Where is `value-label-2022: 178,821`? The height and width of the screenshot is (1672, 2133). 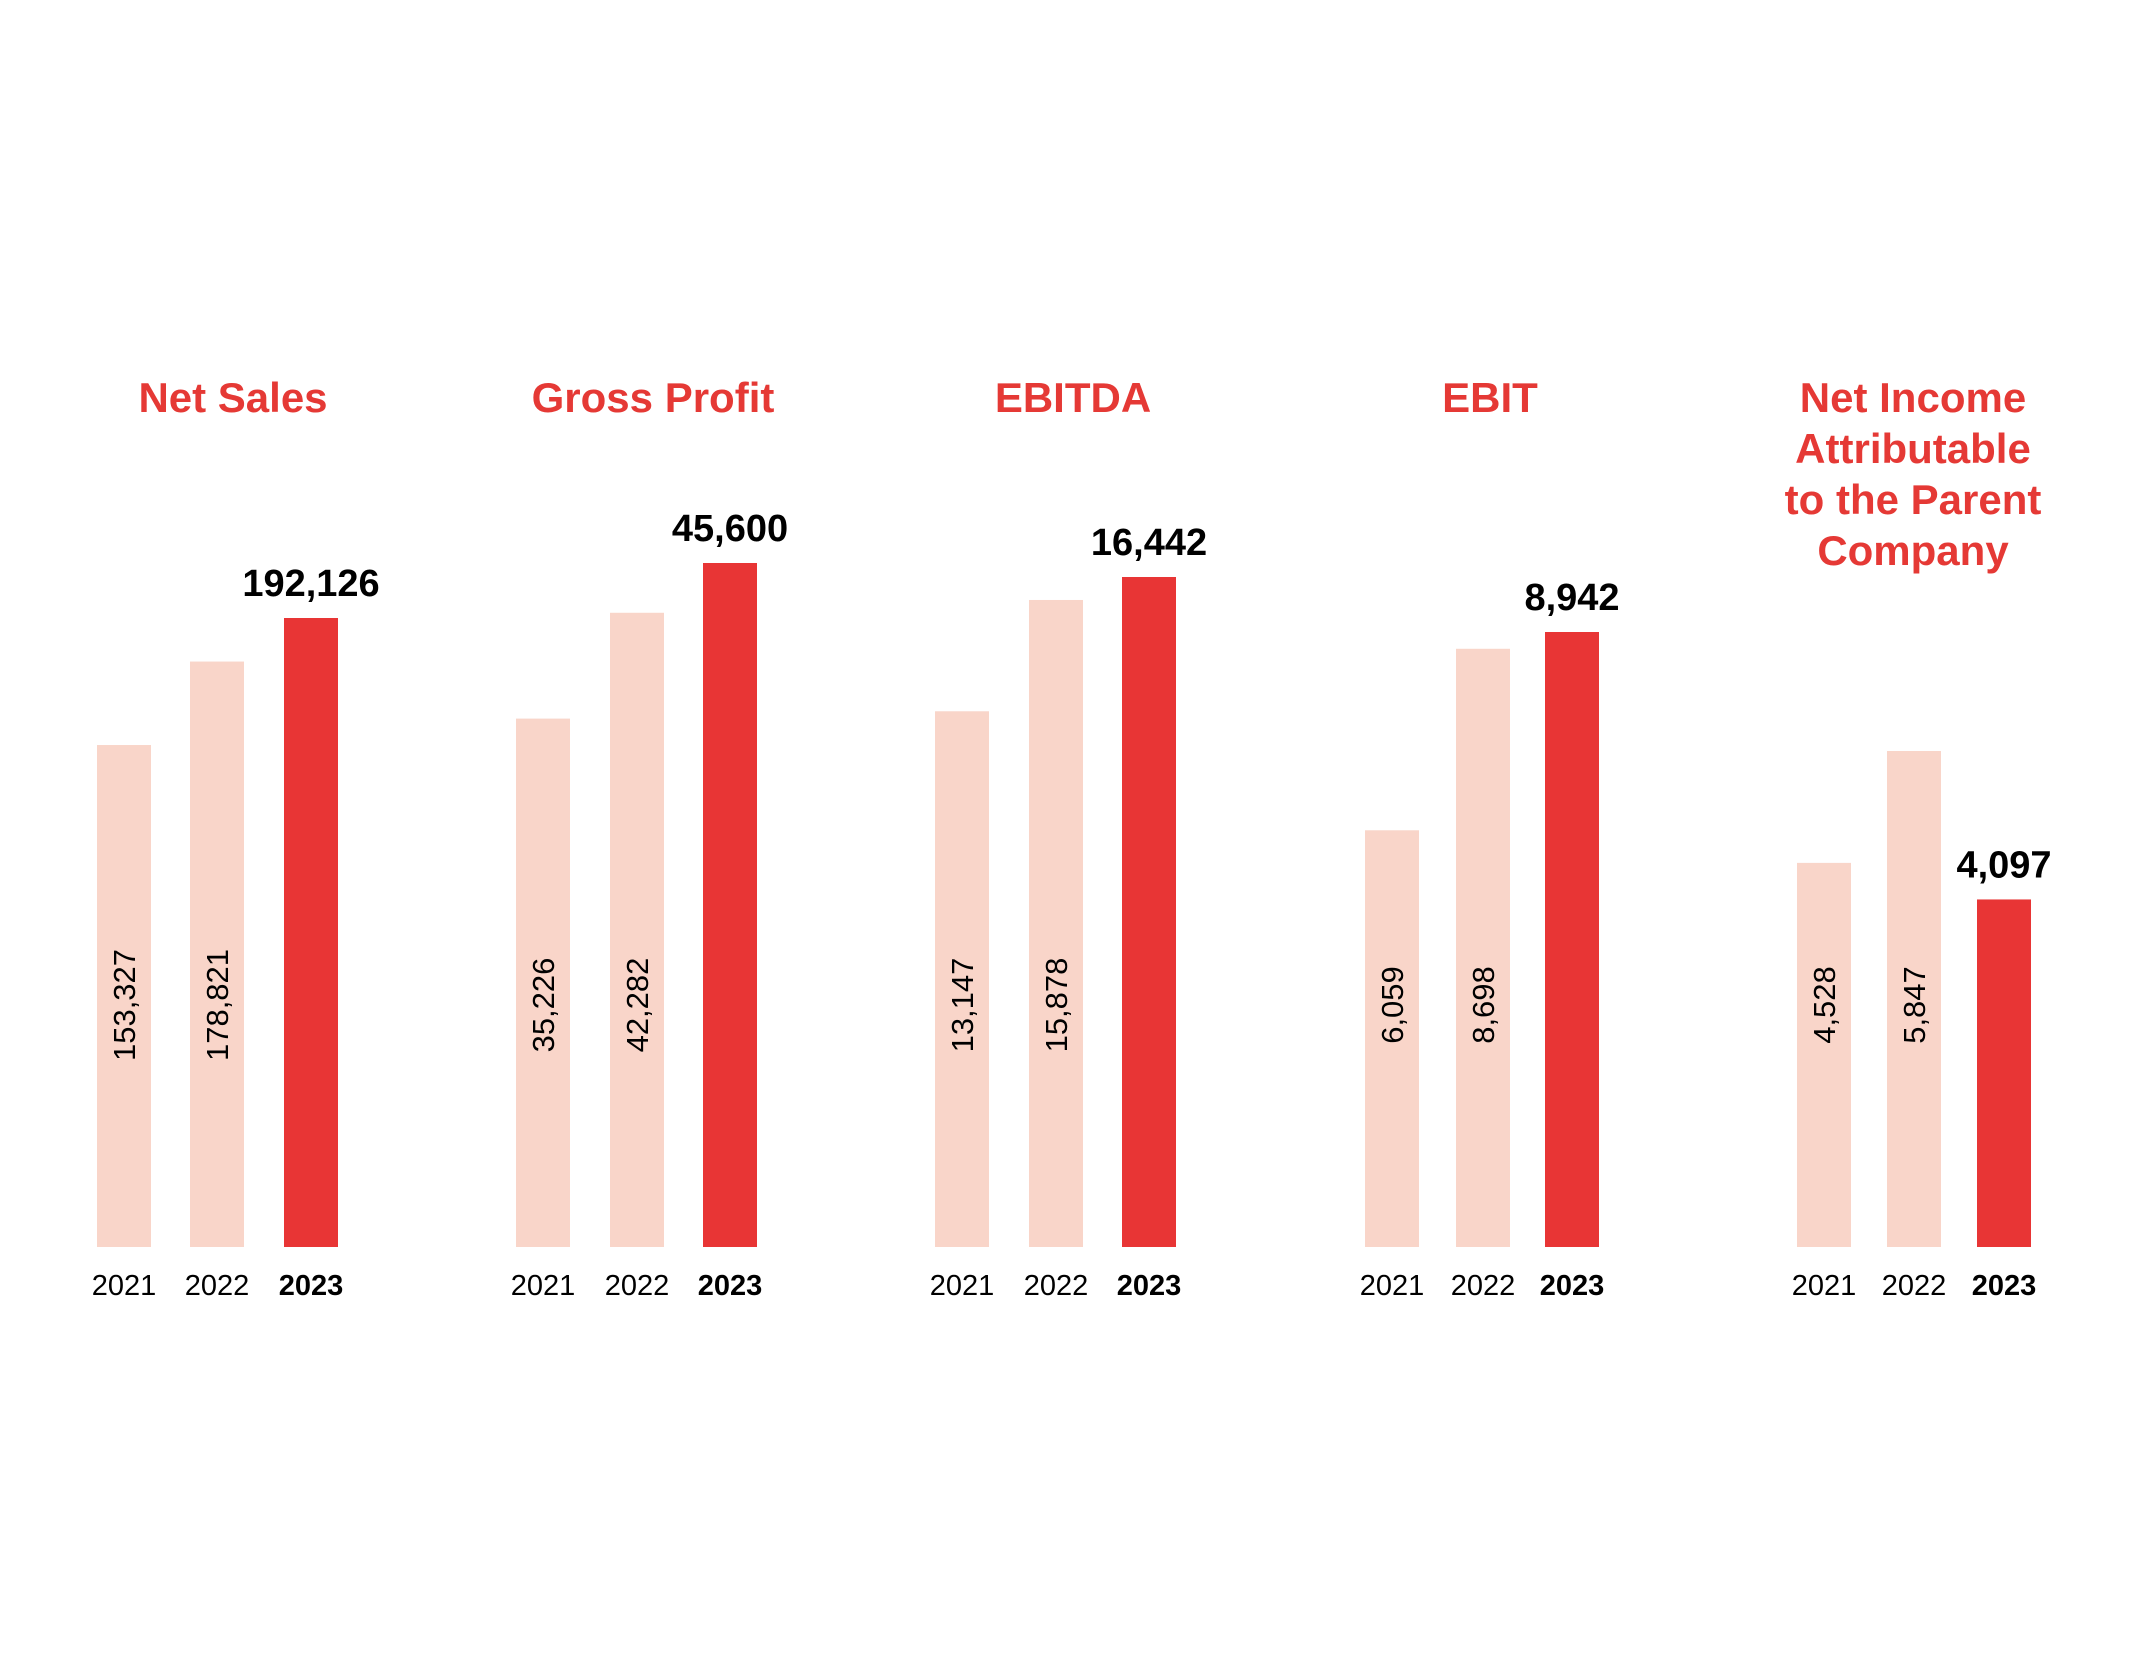
value-label-2022: 178,821 is located at coordinates (217, 1005).